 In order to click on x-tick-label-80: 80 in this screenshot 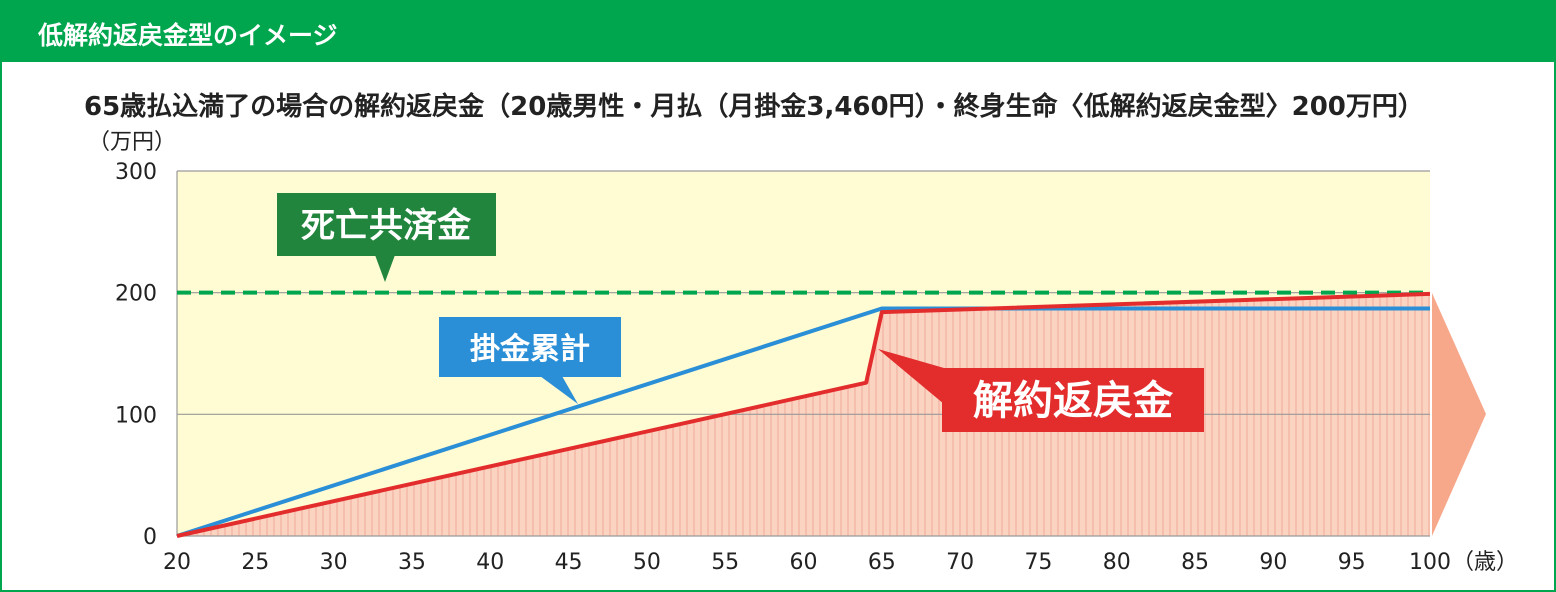, I will do `click(1117, 562)`.